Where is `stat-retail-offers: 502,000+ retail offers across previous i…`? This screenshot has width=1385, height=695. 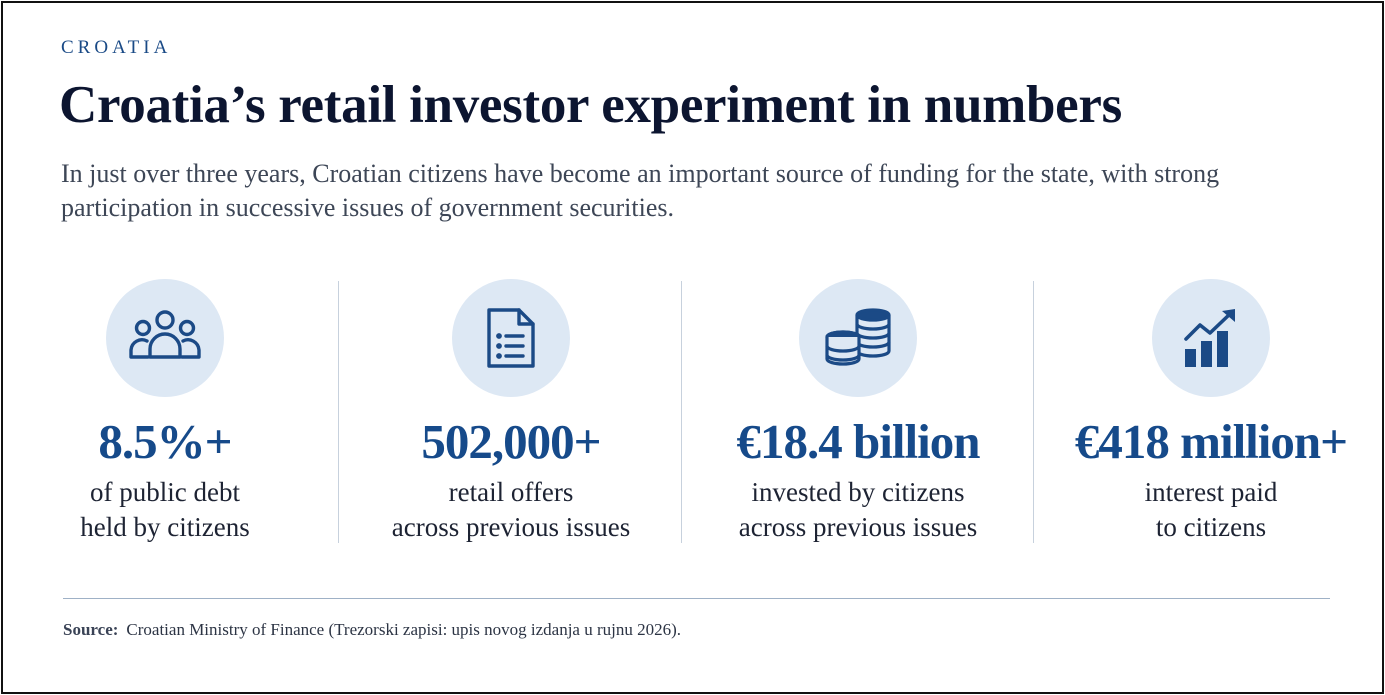 stat-retail-offers: 502,000+ retail offers across previous i… is located at coordinates (511, 412).